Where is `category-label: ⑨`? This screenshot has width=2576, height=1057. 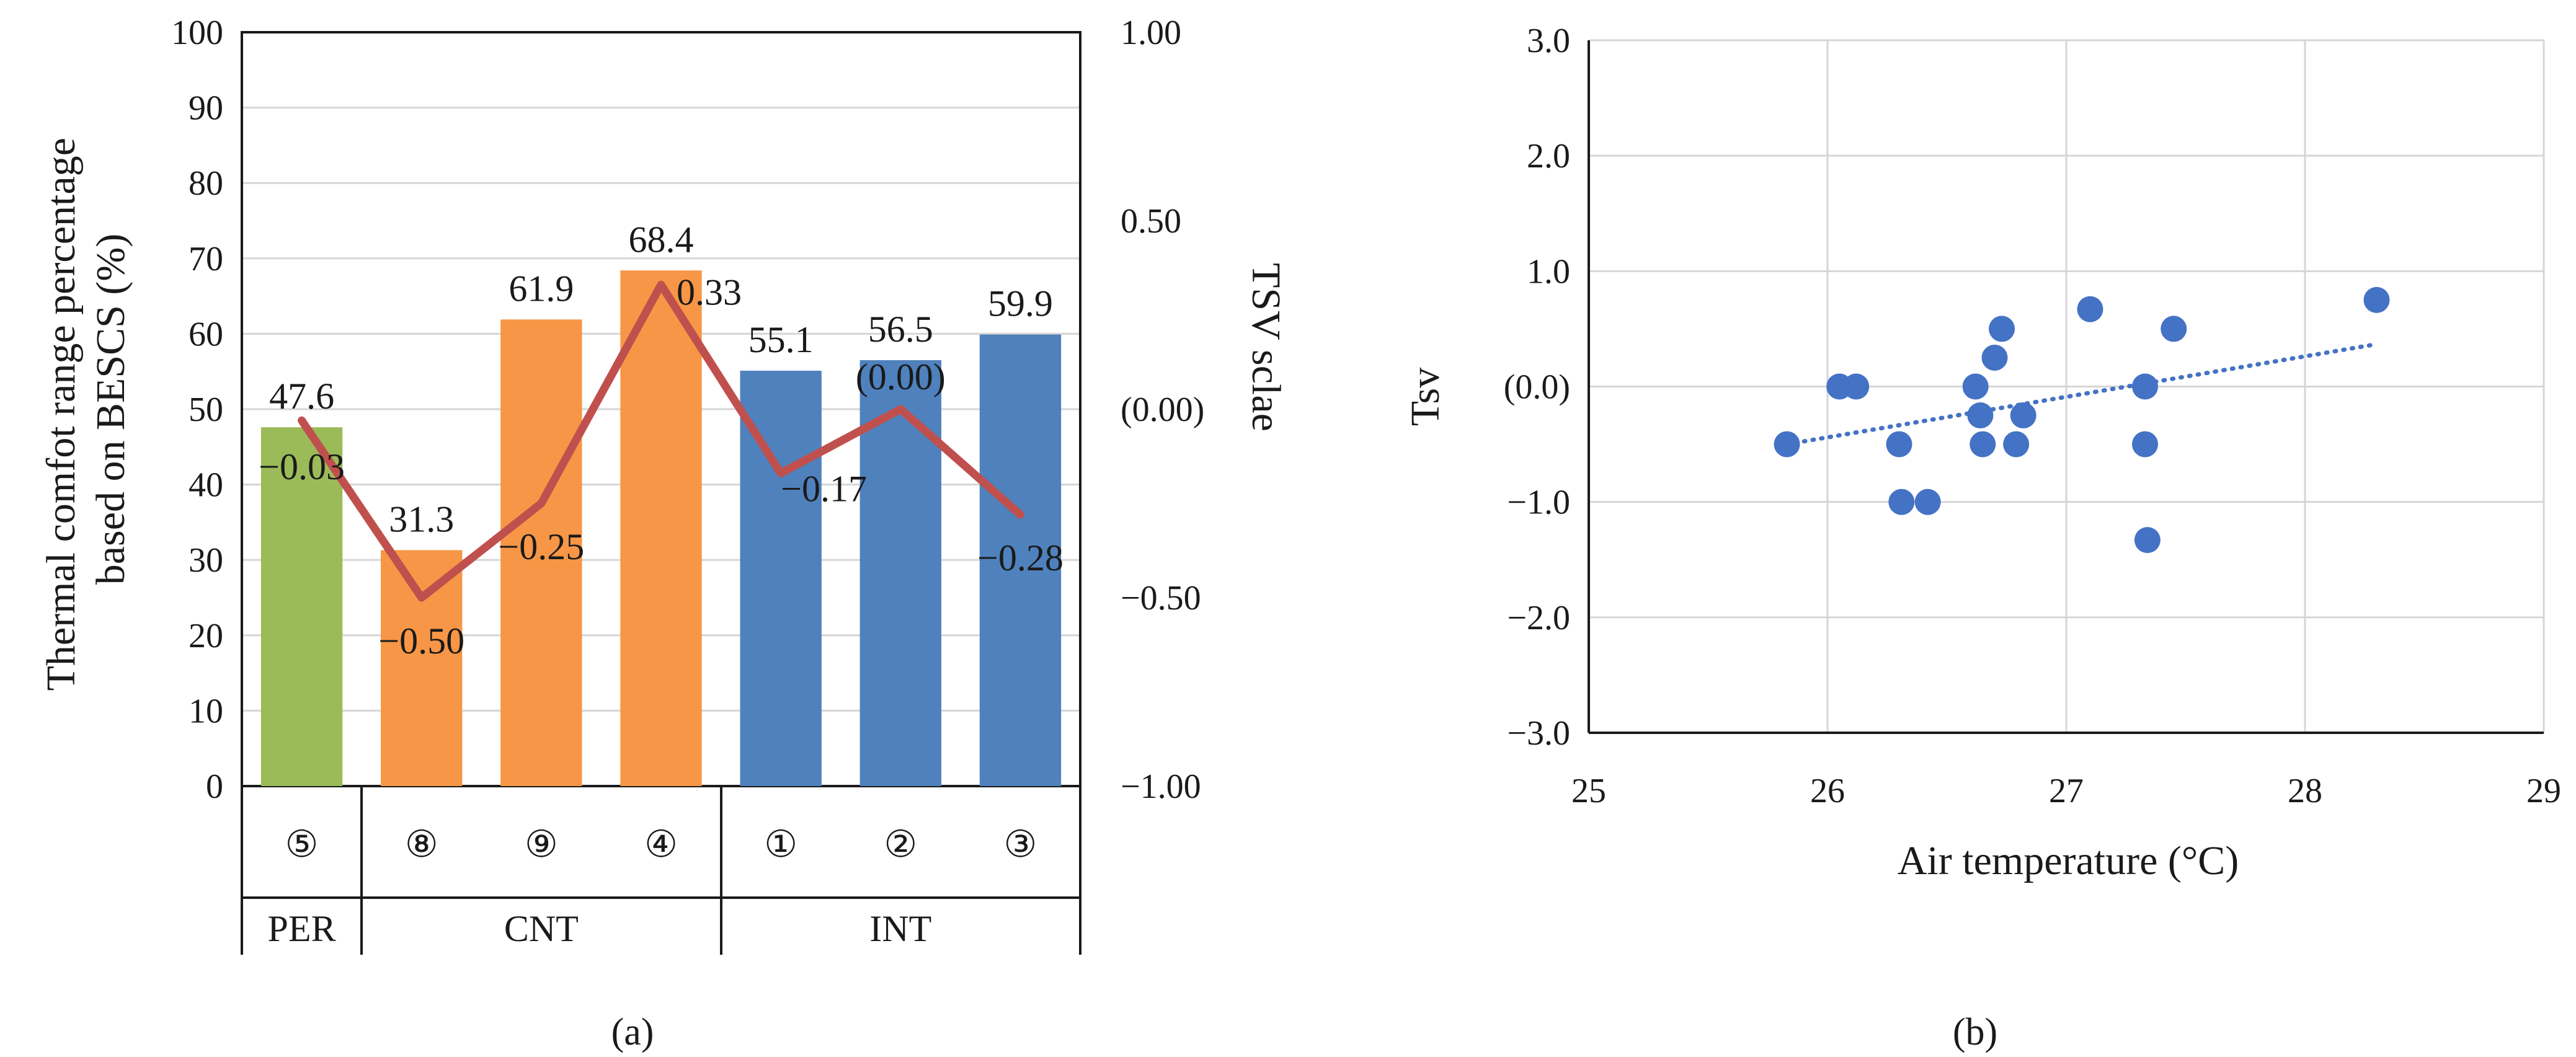 category-label: ⑨ is located at coordinates (541, 844).